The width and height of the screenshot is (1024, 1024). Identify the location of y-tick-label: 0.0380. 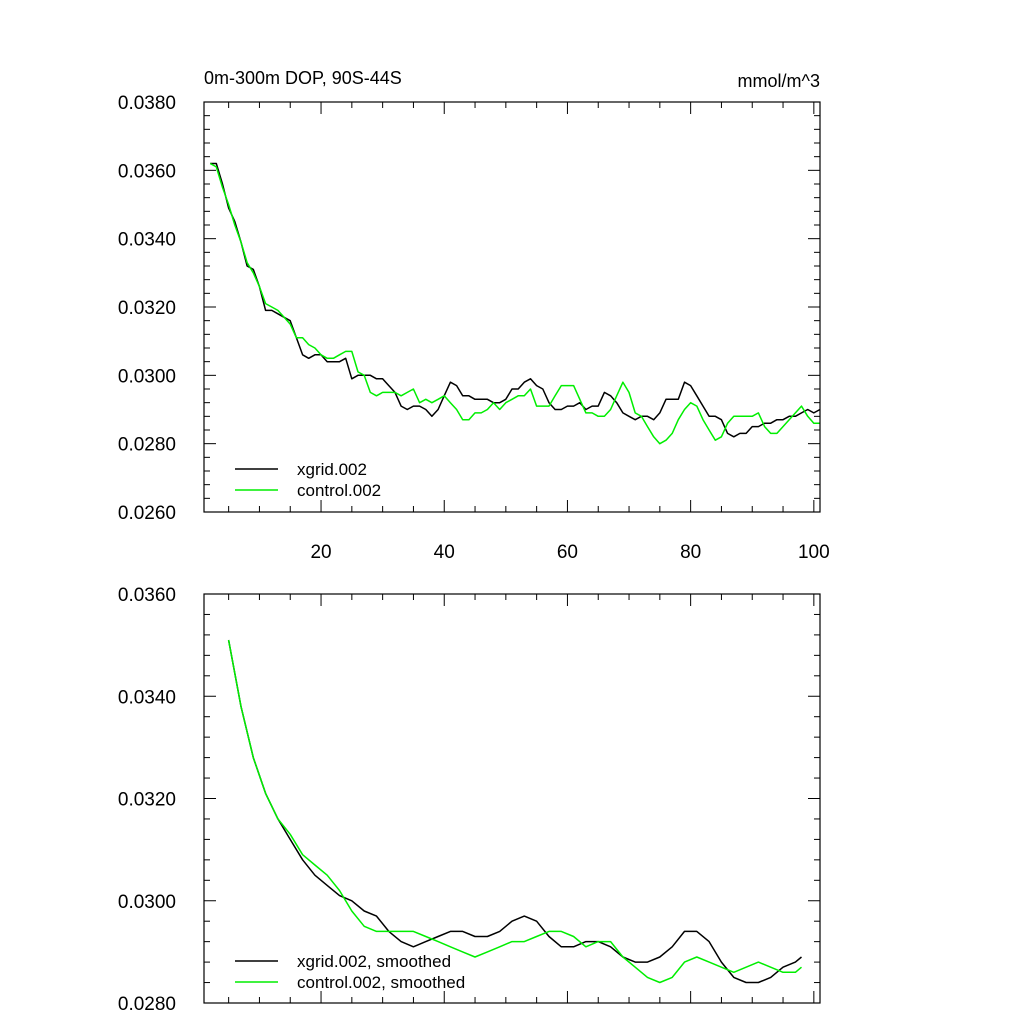
(147, 103).